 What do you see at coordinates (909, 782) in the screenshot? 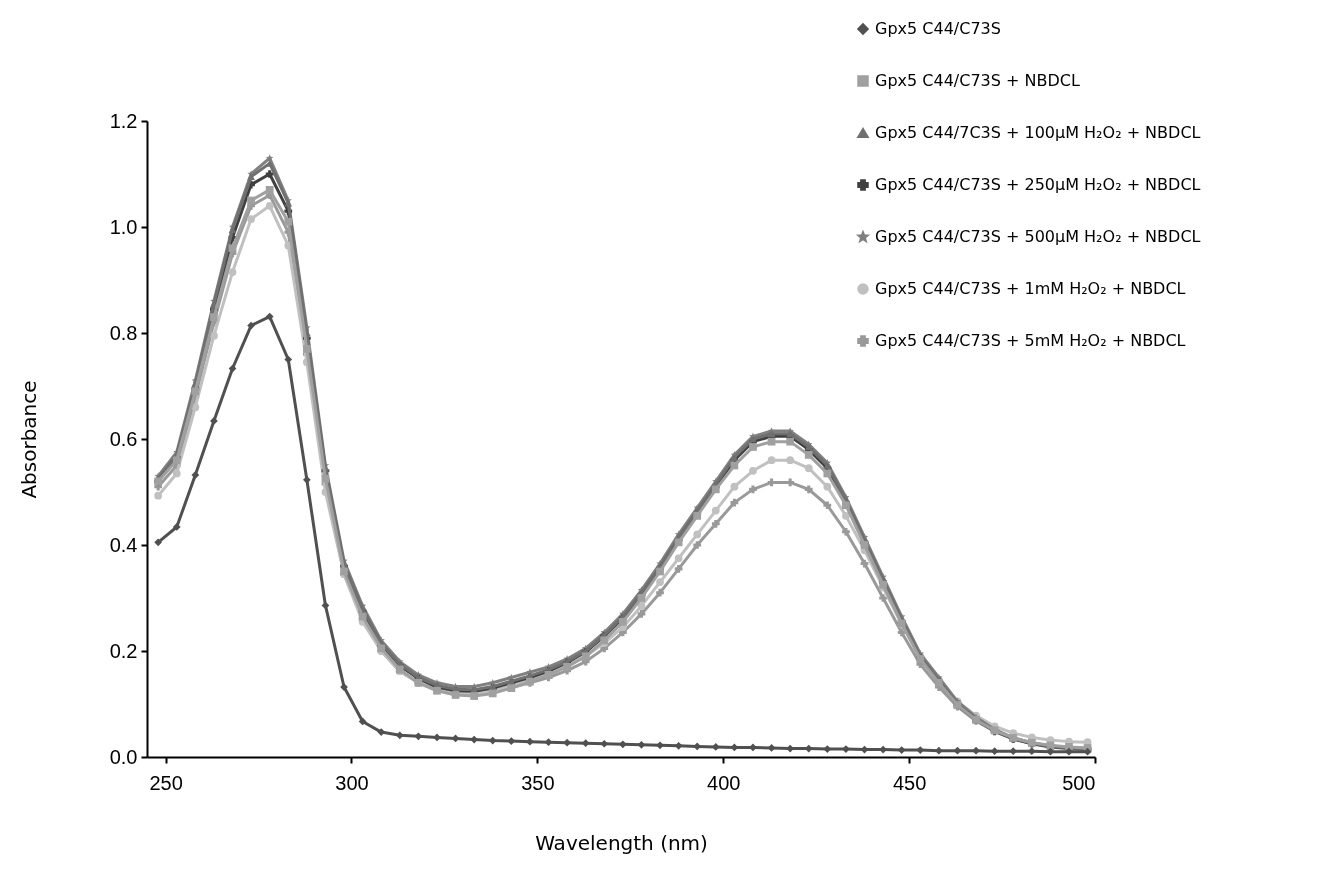
I see `x-tick-label: 450` at bounding box center [909, 782].